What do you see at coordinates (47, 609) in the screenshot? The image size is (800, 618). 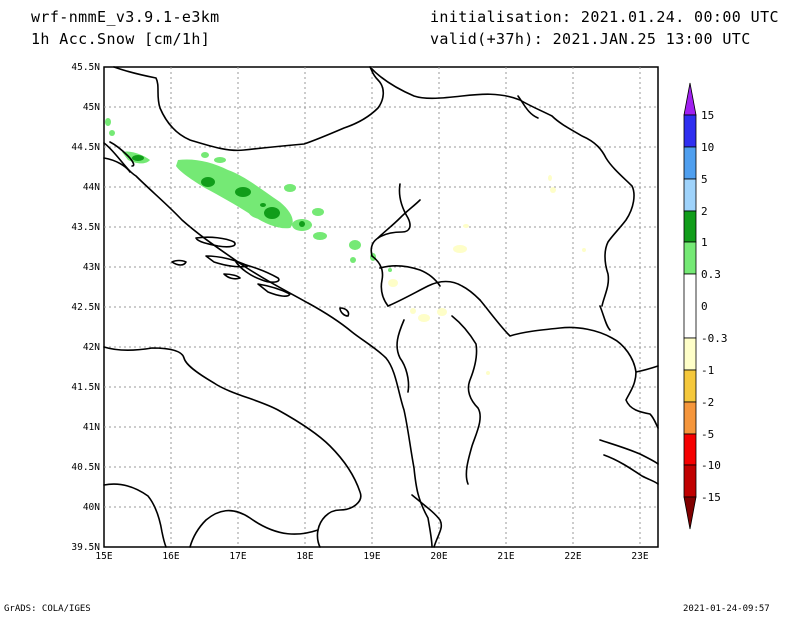 I see `grads-credit: GrADS: COLA/IGES` at bounding box center [47, 609].